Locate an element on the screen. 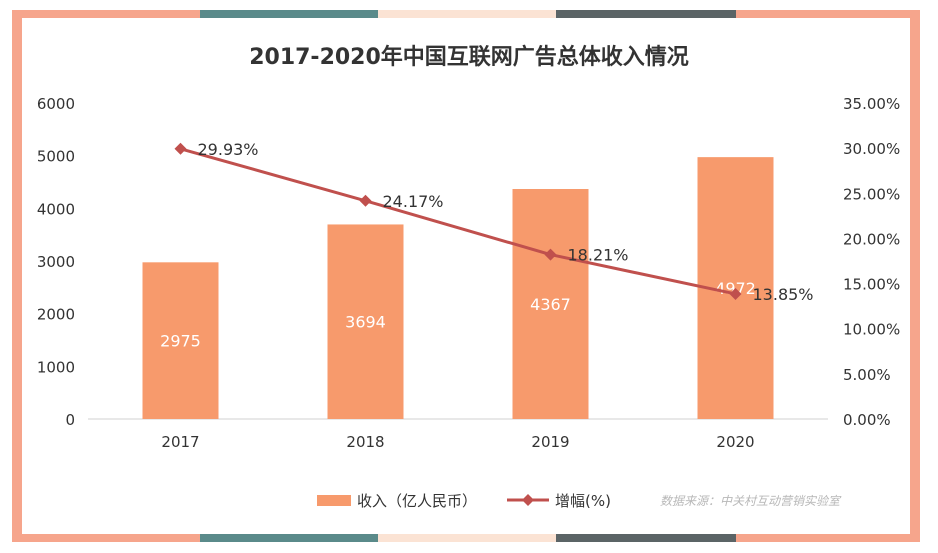  frame-accent-top-dark is located at coordinates (646, 14).